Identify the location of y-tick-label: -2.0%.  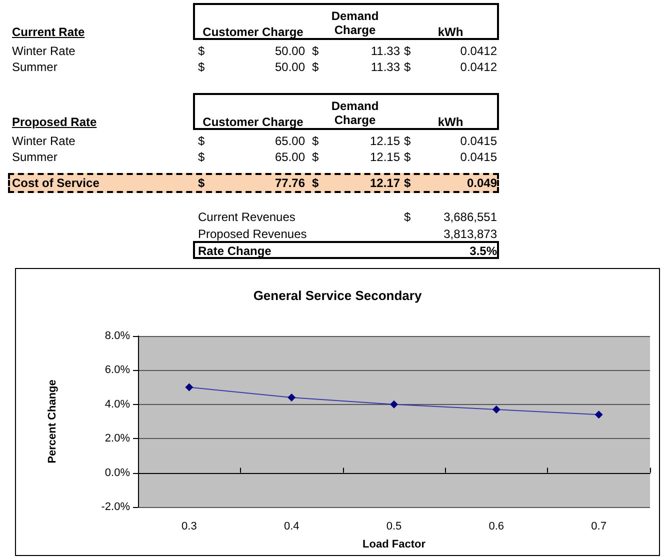
(115, 507).